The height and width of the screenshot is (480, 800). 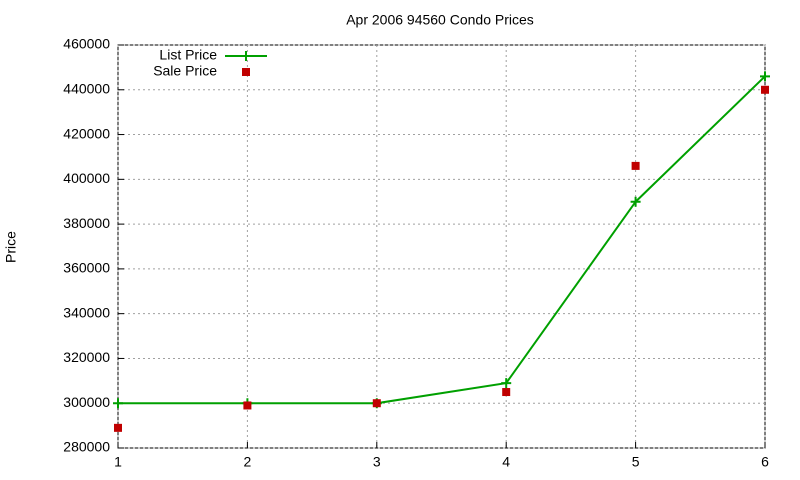 I want to click on x-tick-label: 5, so click(x=636, y=462).